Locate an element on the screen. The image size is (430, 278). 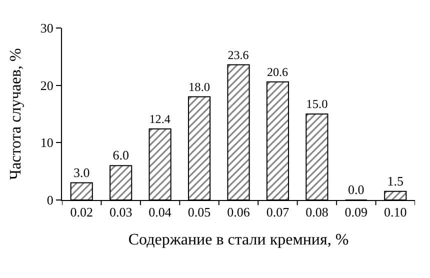
x-tick-label: 0.08 is located at coordinates (317, 212).